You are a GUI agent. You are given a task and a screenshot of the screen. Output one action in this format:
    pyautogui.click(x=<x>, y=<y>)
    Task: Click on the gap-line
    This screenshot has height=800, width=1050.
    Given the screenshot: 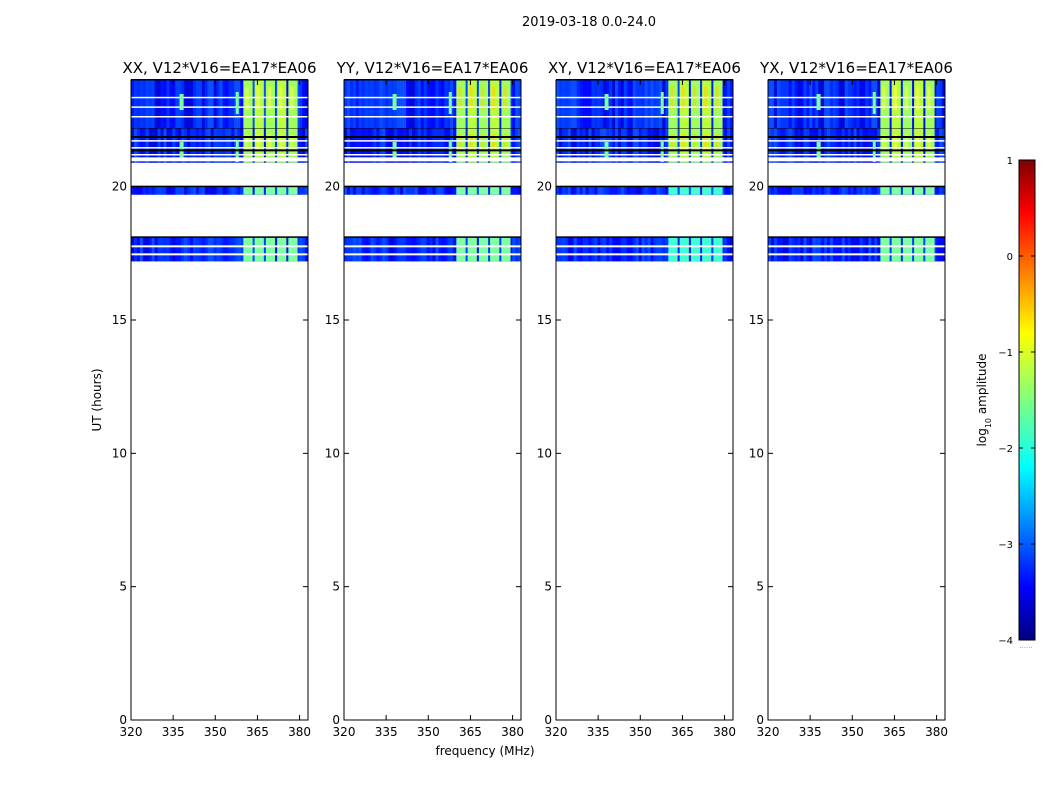 What is the action you would take?
    pyautogui.click(x=432, y=170)
    